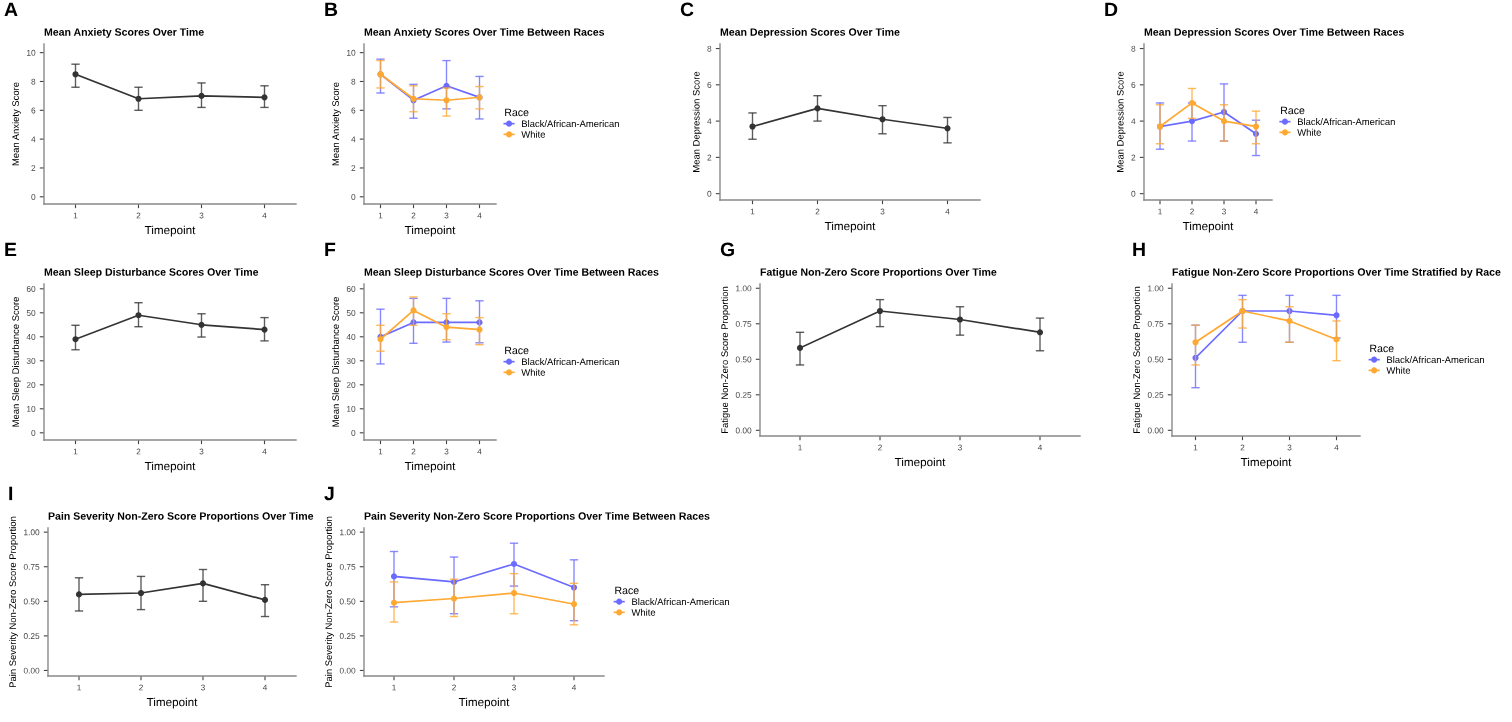  I want to click on text: B, so click(331, 9).